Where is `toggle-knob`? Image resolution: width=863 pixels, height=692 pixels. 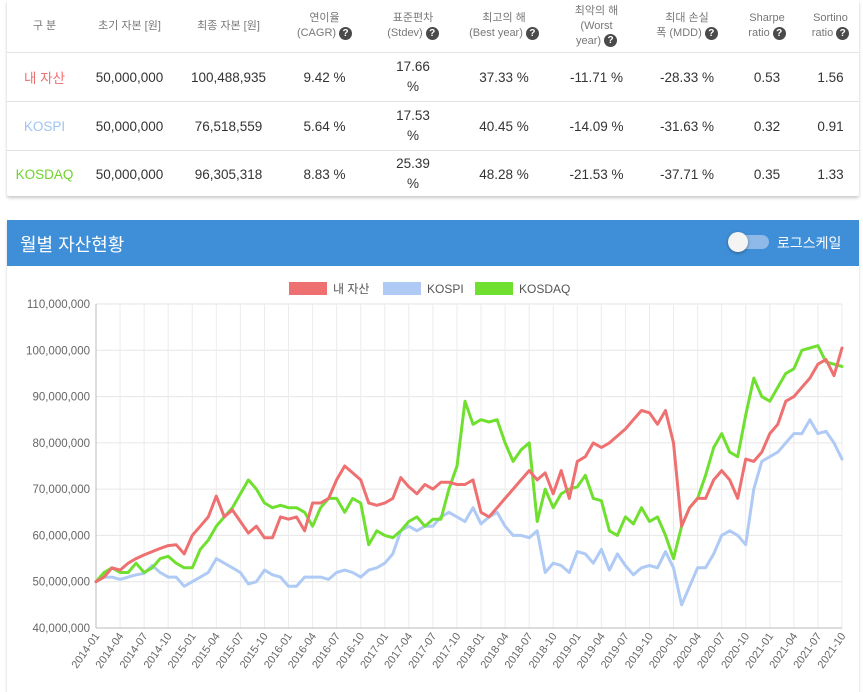
toggle-knob is located at coordinates (738, 242).